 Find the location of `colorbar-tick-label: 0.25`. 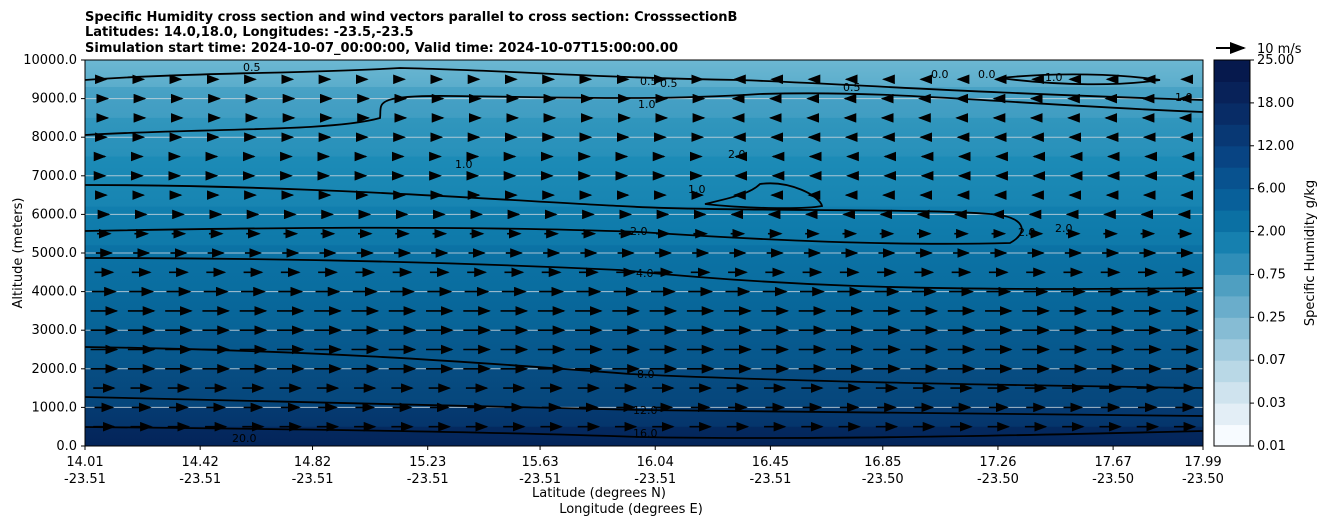

colorbar-tick-label: 0.25 is located at coordinates (1271, 317).